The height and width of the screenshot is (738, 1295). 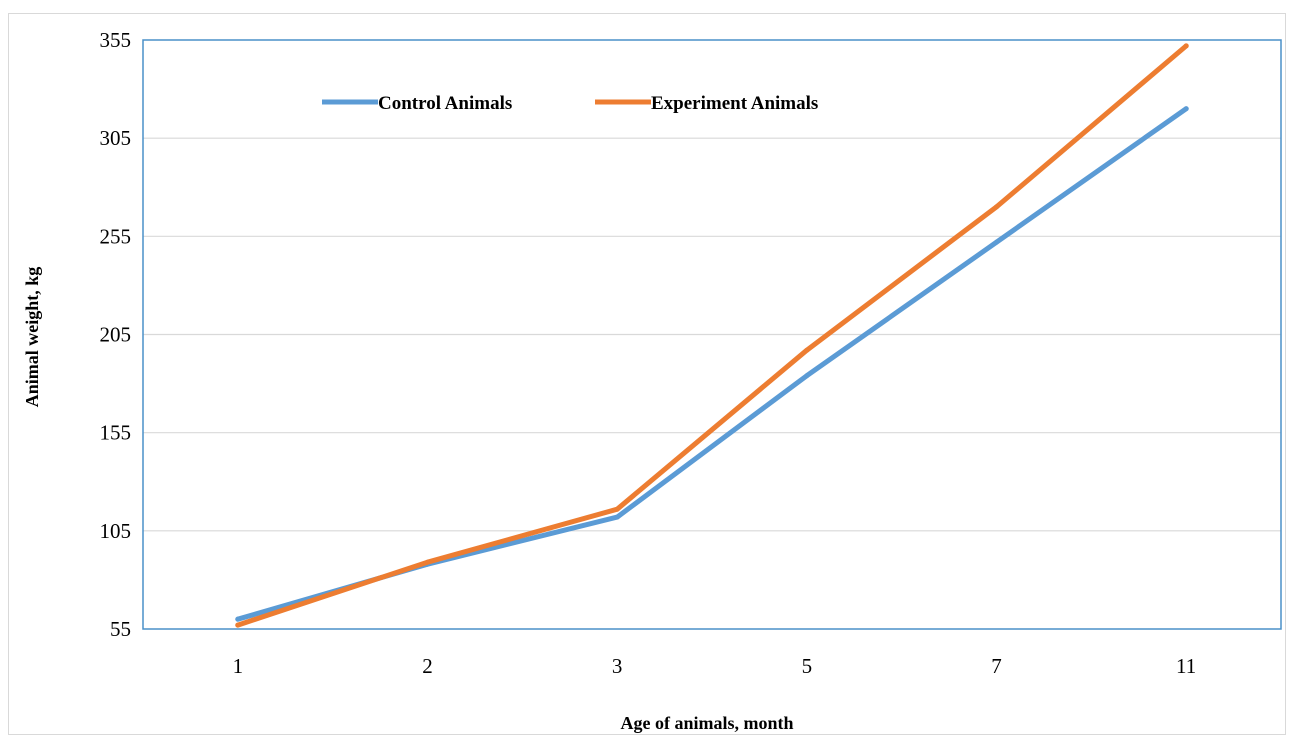 What do you see at coordinates (120, 629) in the screenshot?
I see `y-tick-label: 55` at bounding box center [120, 629].